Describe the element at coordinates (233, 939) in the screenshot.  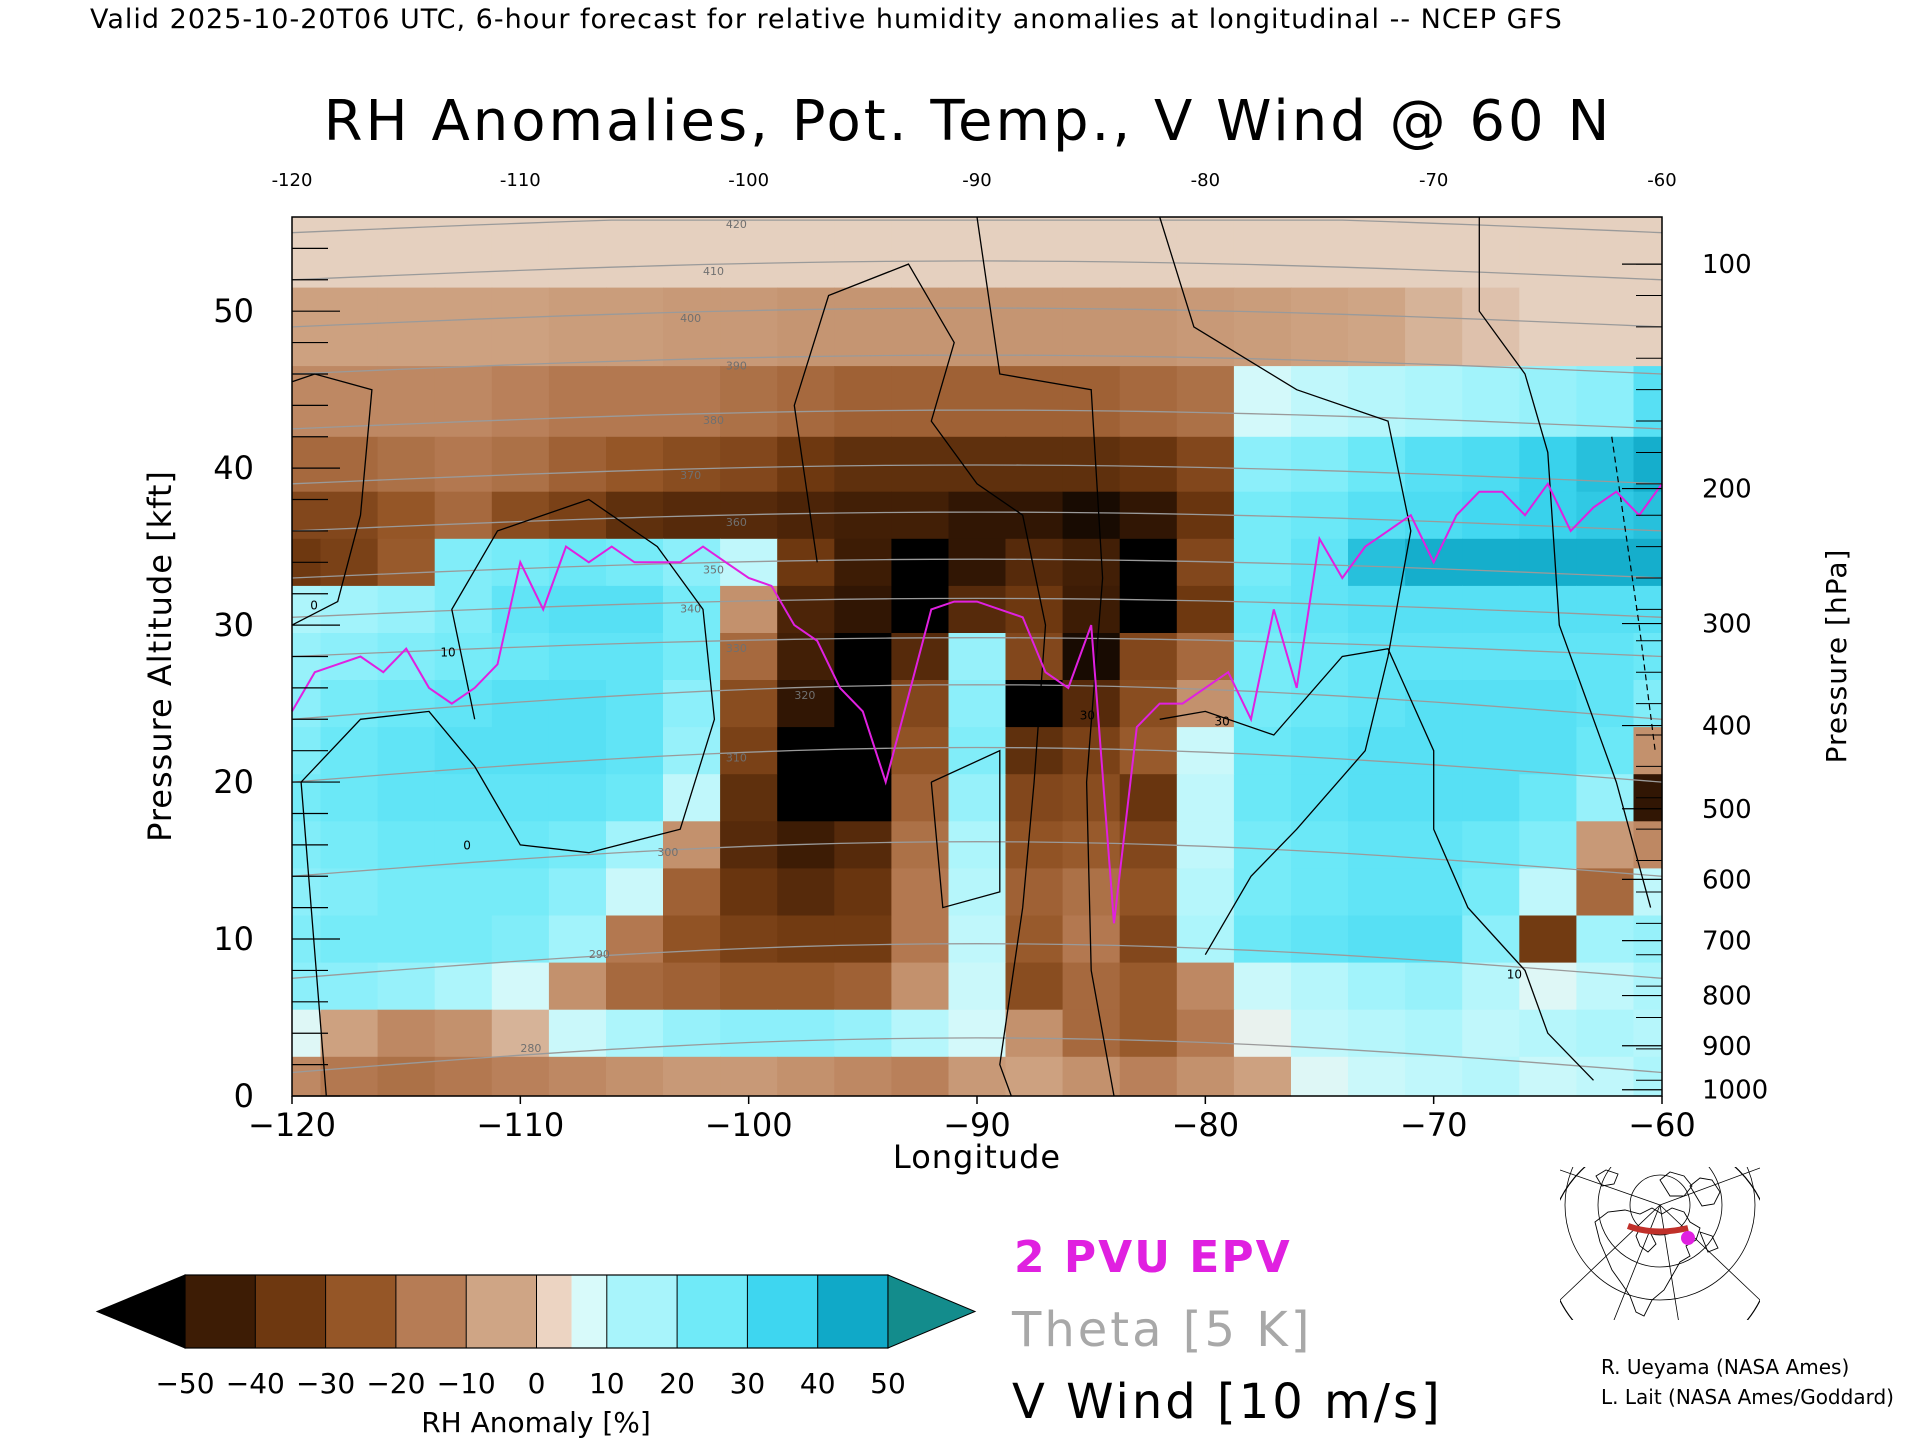
I see `y-tick-label: 10` at that location.